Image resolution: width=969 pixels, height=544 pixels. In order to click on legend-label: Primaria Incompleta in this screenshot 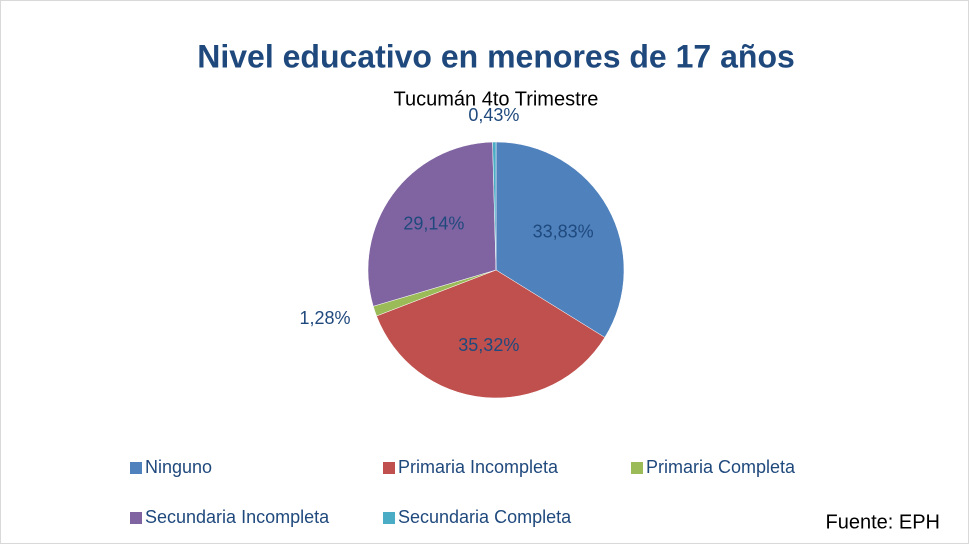, I will do `click(478, 467)`.